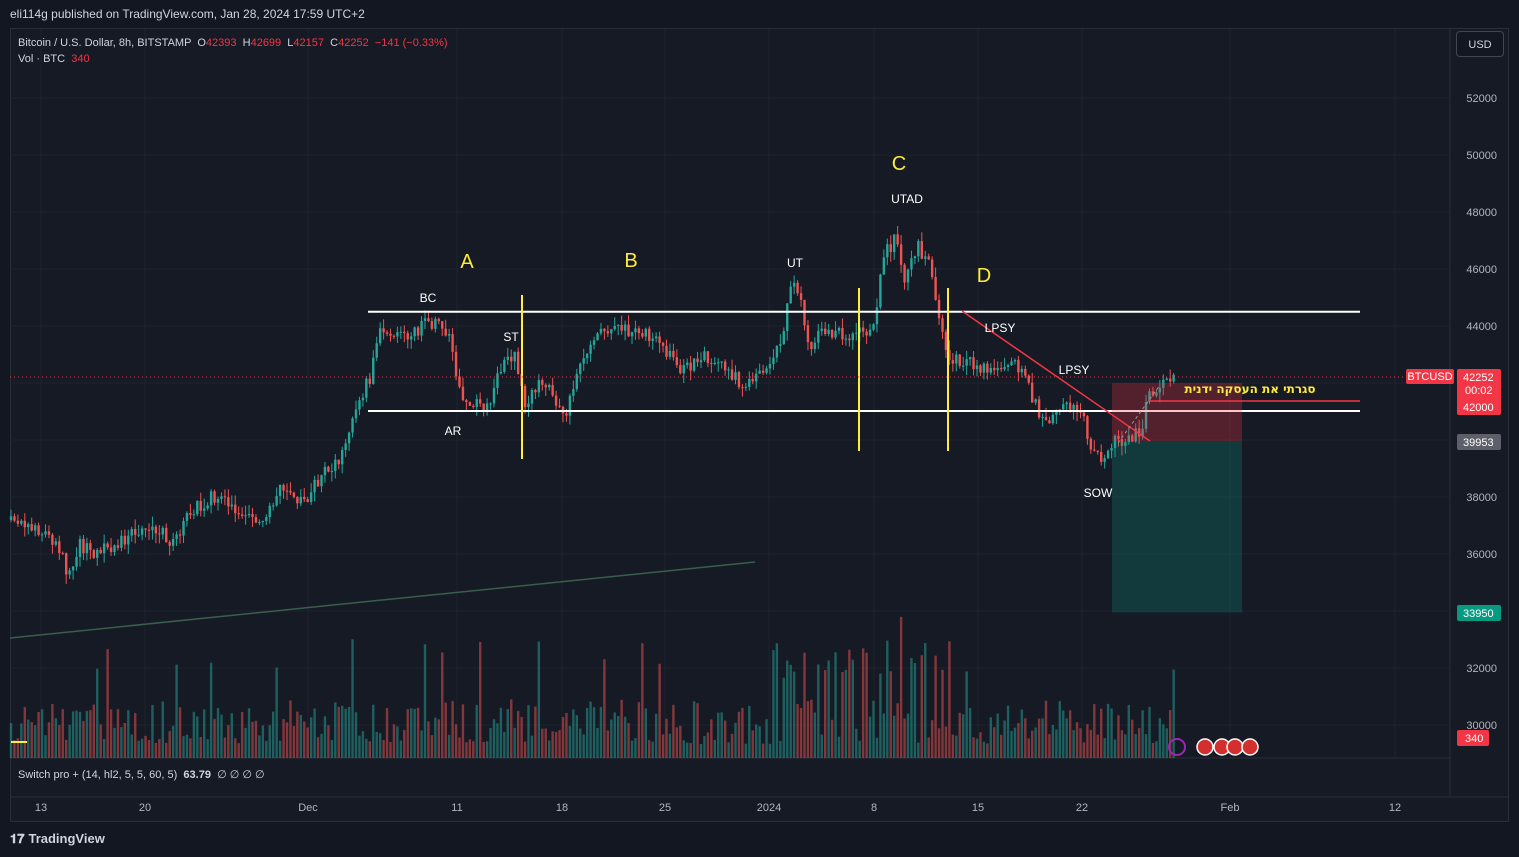 This screenshot has height=857, width=1519. I want to click on symbol-title: Bitcoin / U.S. Dollar, 8h, BITSTAMP, so click(105, 43).